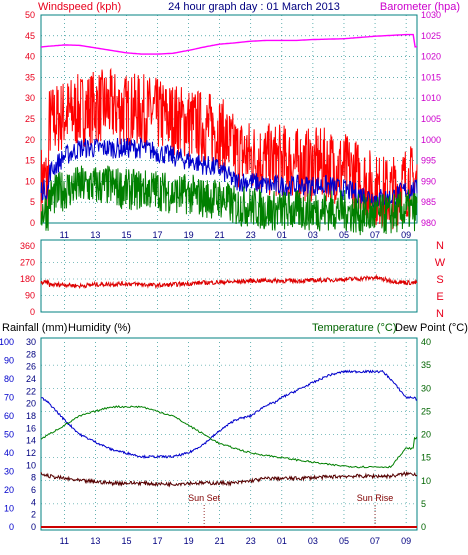 The height and width of the screenshot is (555, 468). Describe the element at coordinates (30, 98) in the screenshot. I see `wind-ytick-6: 30` at that location.